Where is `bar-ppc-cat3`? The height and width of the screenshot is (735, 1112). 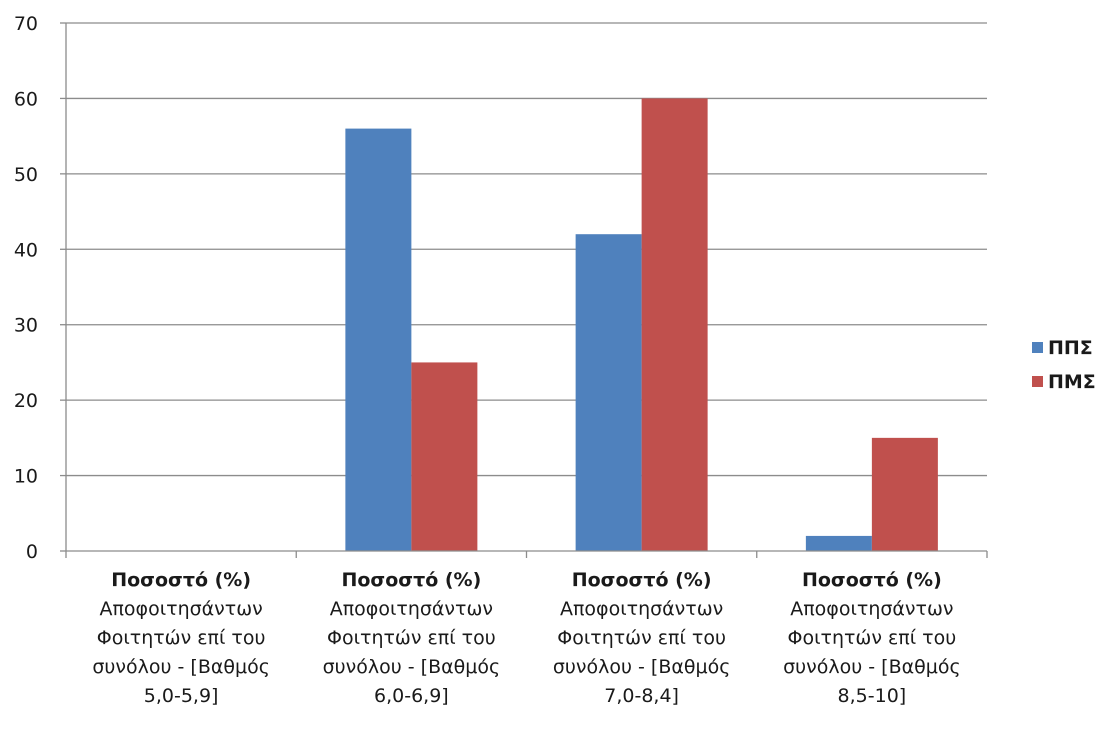
bar-ppc-cat3 is located at coordinates (608, 392).